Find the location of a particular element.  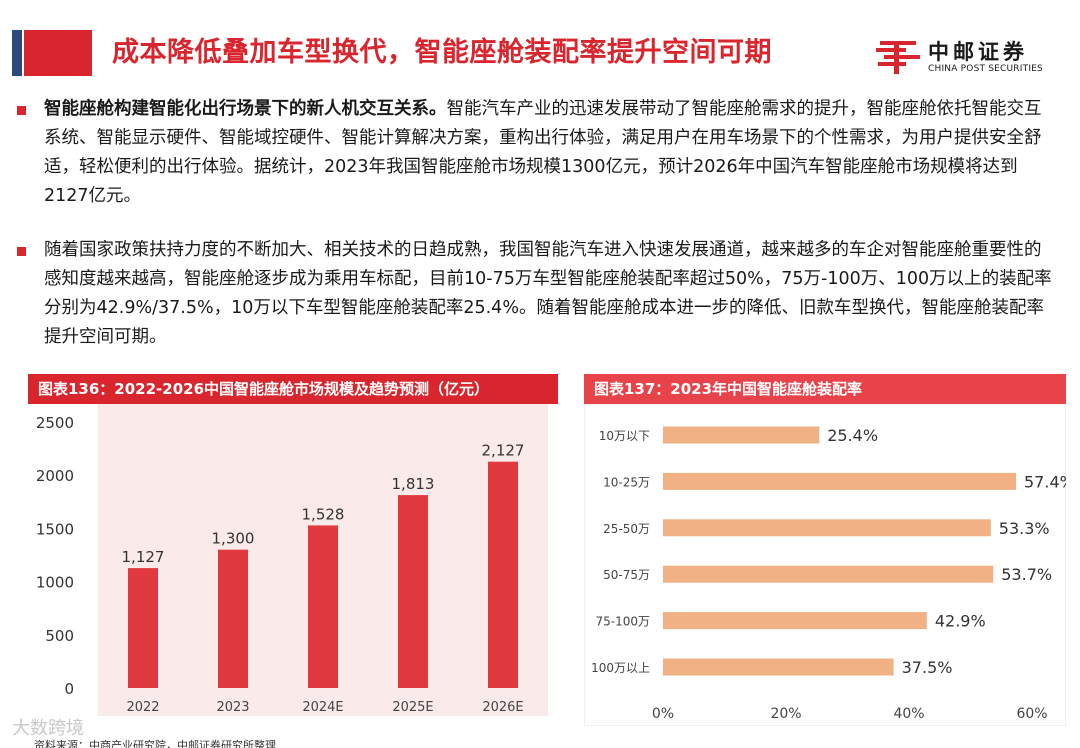

data-label: 53.3% is located at coordinates (1024, 528).